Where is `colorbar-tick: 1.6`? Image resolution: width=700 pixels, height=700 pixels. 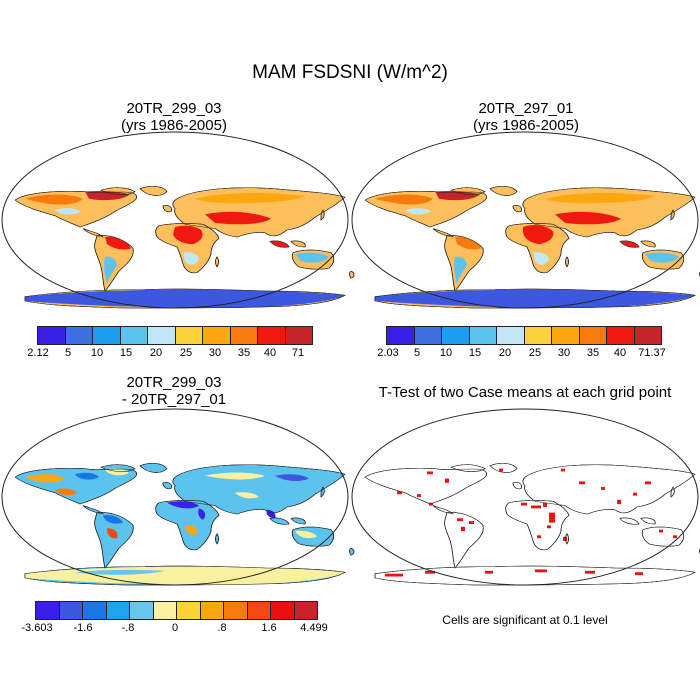 colorbar-tick: 1.6 is located at coordinates (269, 628).